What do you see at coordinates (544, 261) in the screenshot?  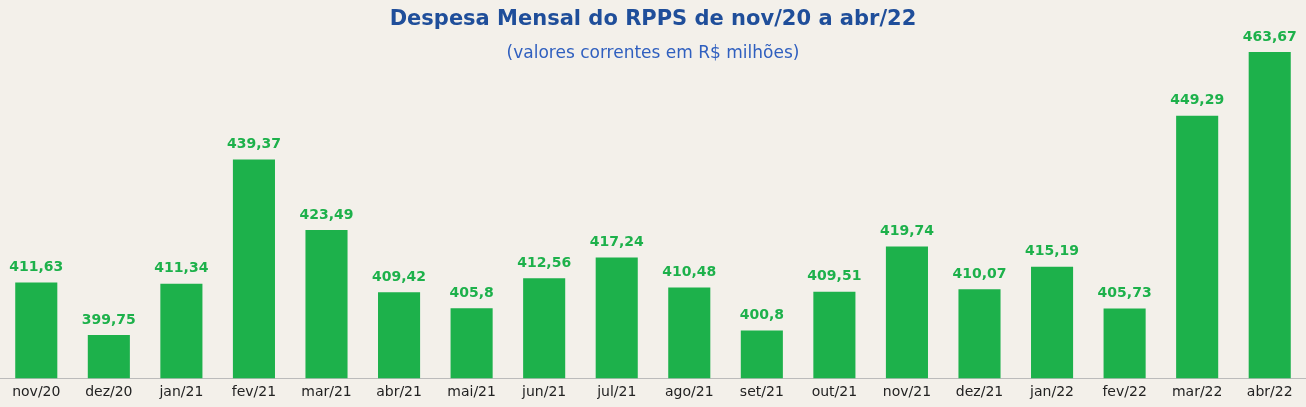 I see `data-label: 412,56` at bounding box center [544, 261].